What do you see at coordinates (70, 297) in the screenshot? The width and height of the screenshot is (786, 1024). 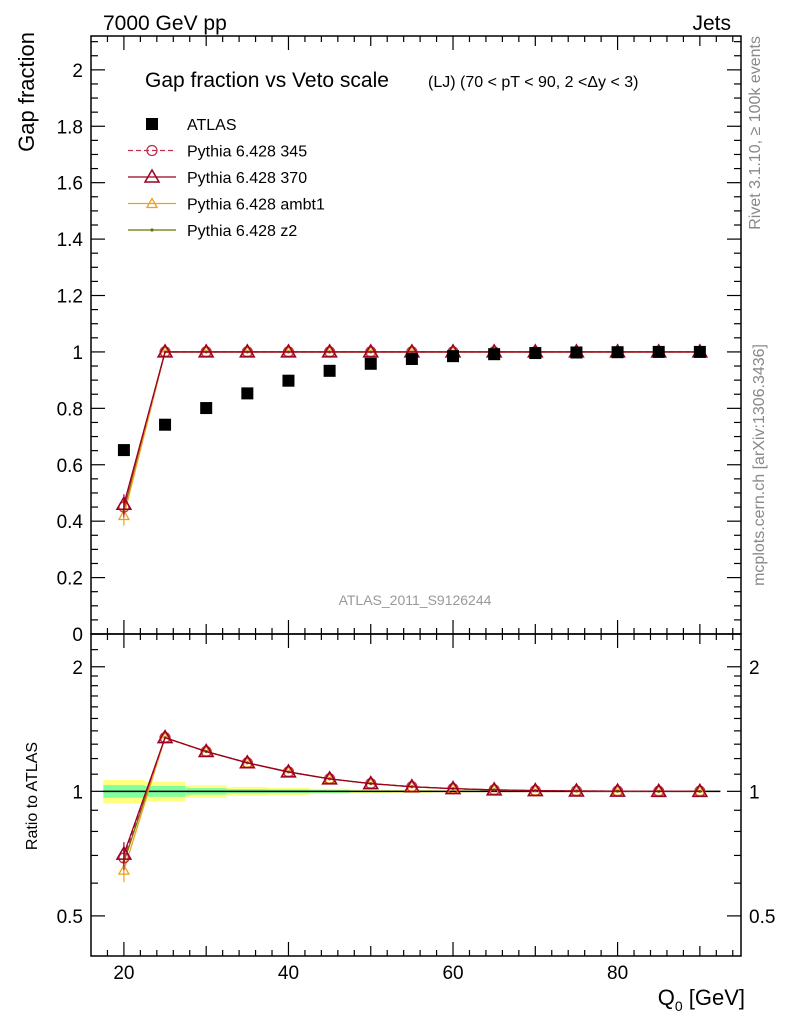 I see `main-y-tick-label: 1.2` at bounding box center [70, 297].